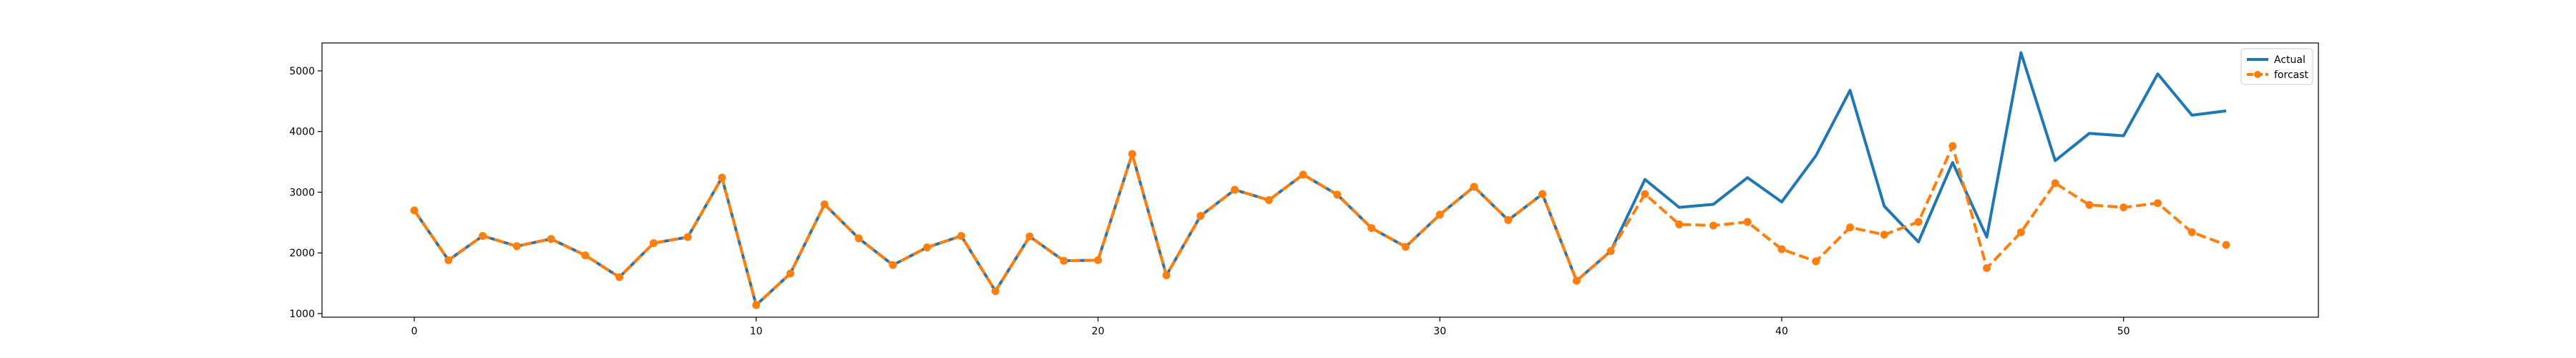  Describe the element at coordinates (1781, 331) in the screenshot. I see `x-tick-label: 40` at that location.